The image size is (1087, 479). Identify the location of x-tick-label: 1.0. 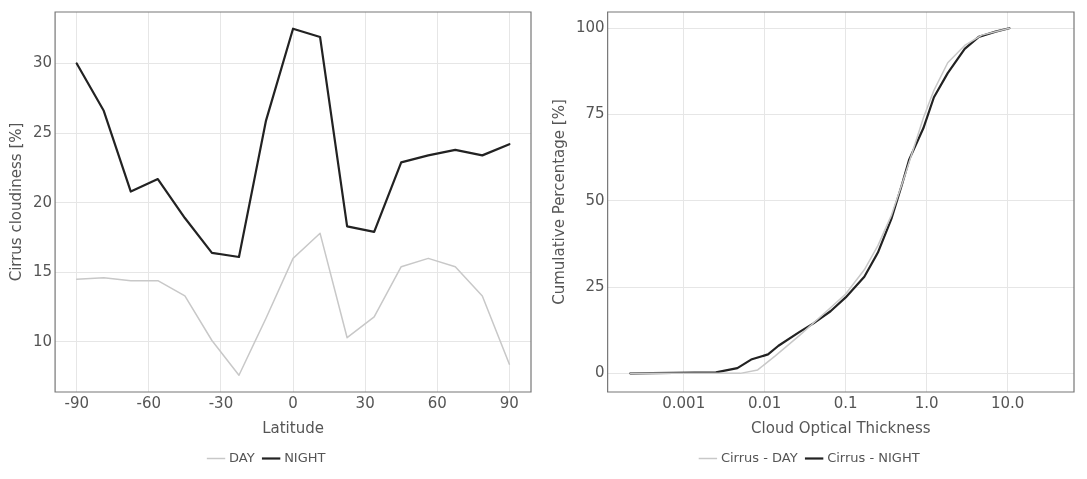
(926, 402).